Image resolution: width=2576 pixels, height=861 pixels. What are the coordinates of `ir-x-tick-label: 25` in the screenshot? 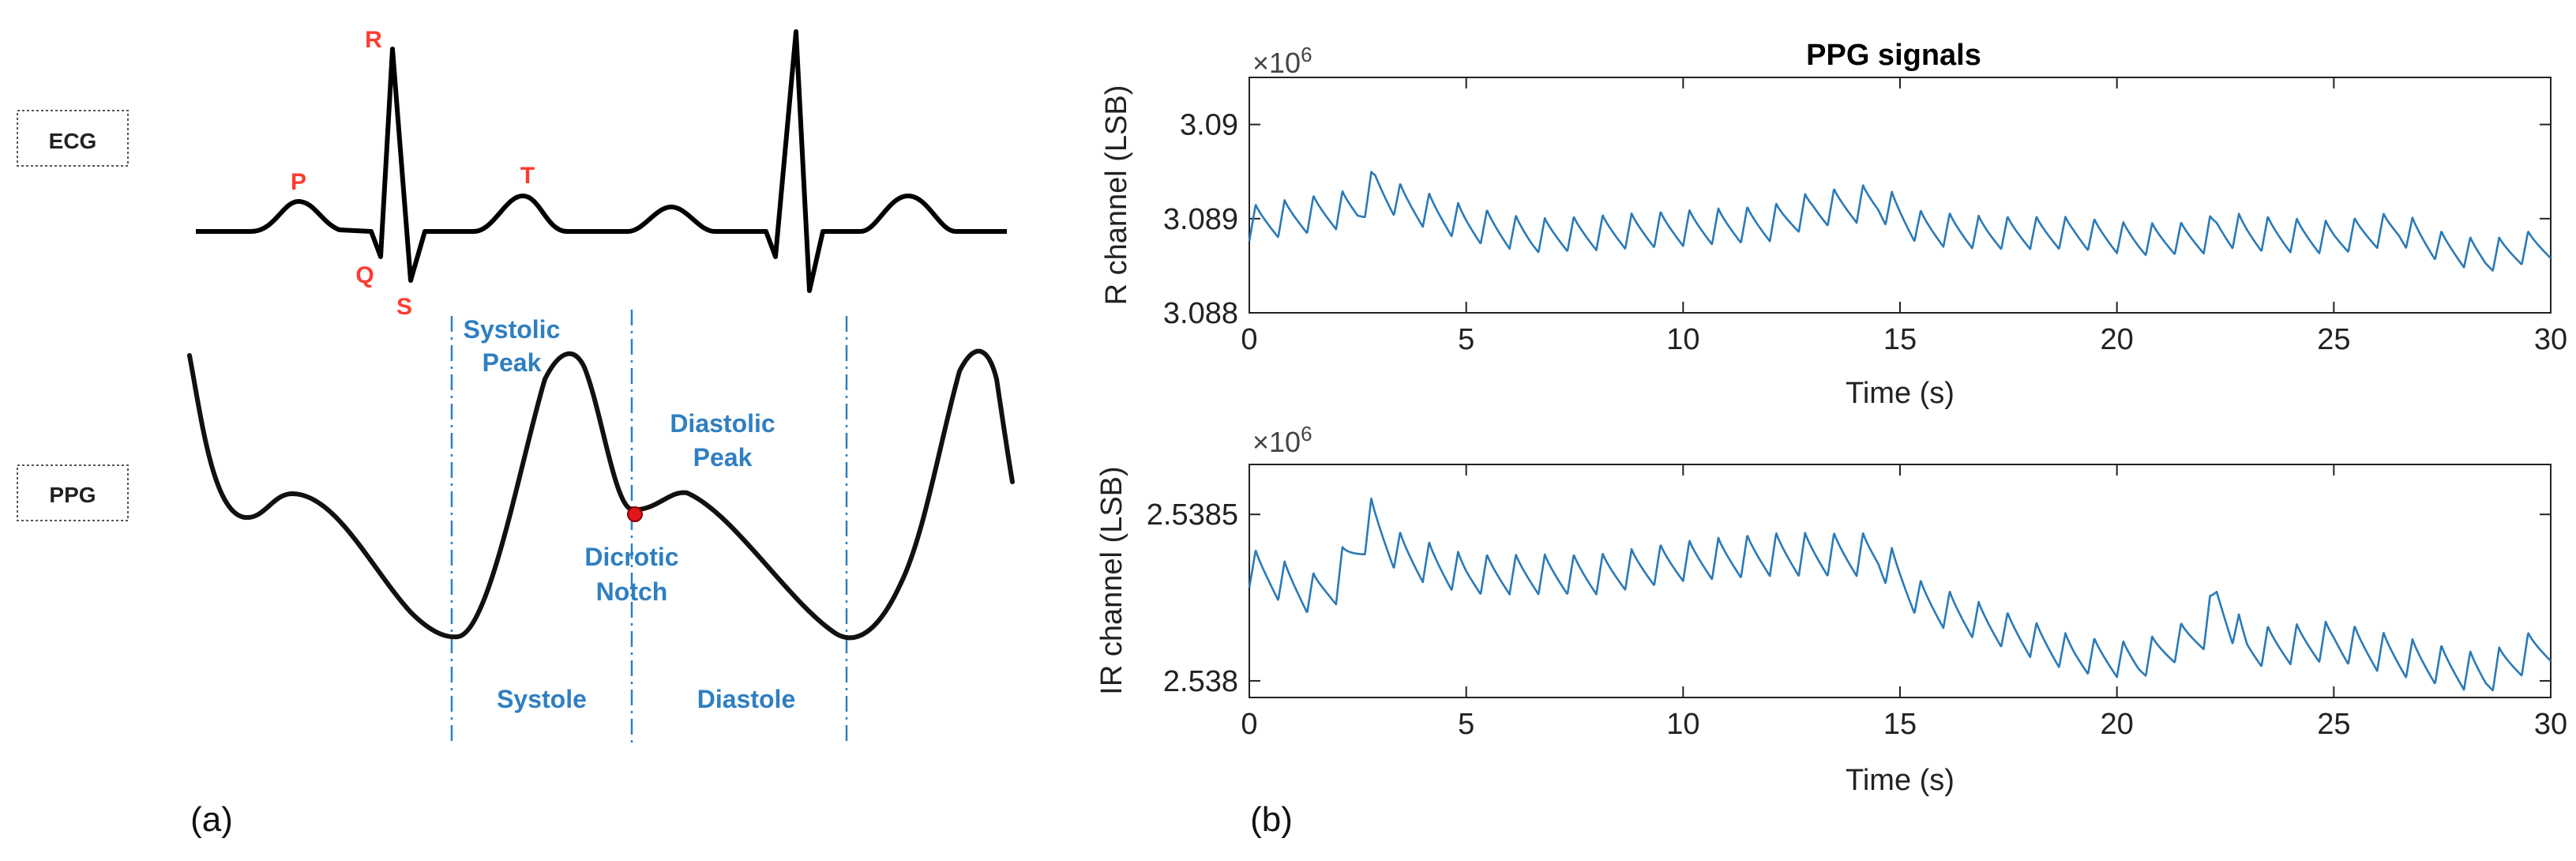 It's located at (2333, 724).